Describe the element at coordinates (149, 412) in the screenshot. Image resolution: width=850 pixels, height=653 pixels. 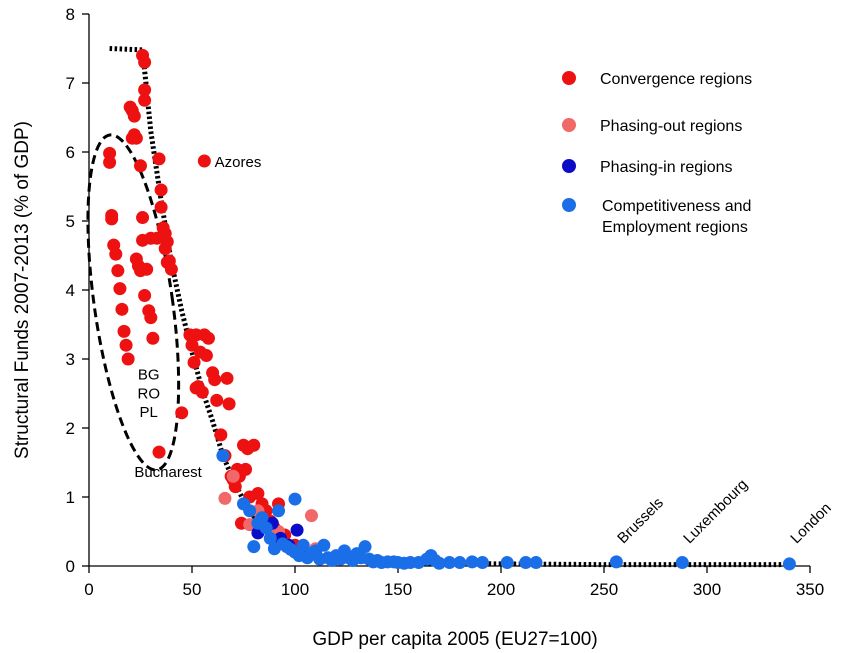
I see `annotation-label: PL` at that location.